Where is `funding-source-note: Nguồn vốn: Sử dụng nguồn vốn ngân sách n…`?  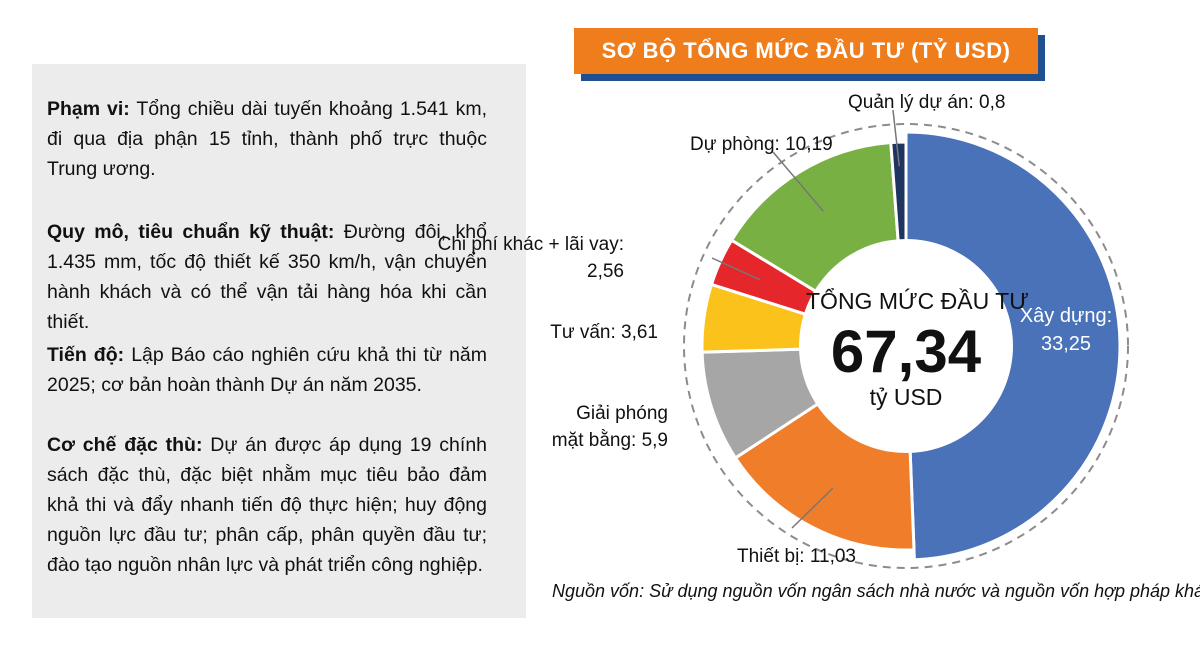
funding-source-note: Nguồn vốn: Sử dụng nguồn vốn ngân sách n… is located at coordinates (876, 591).